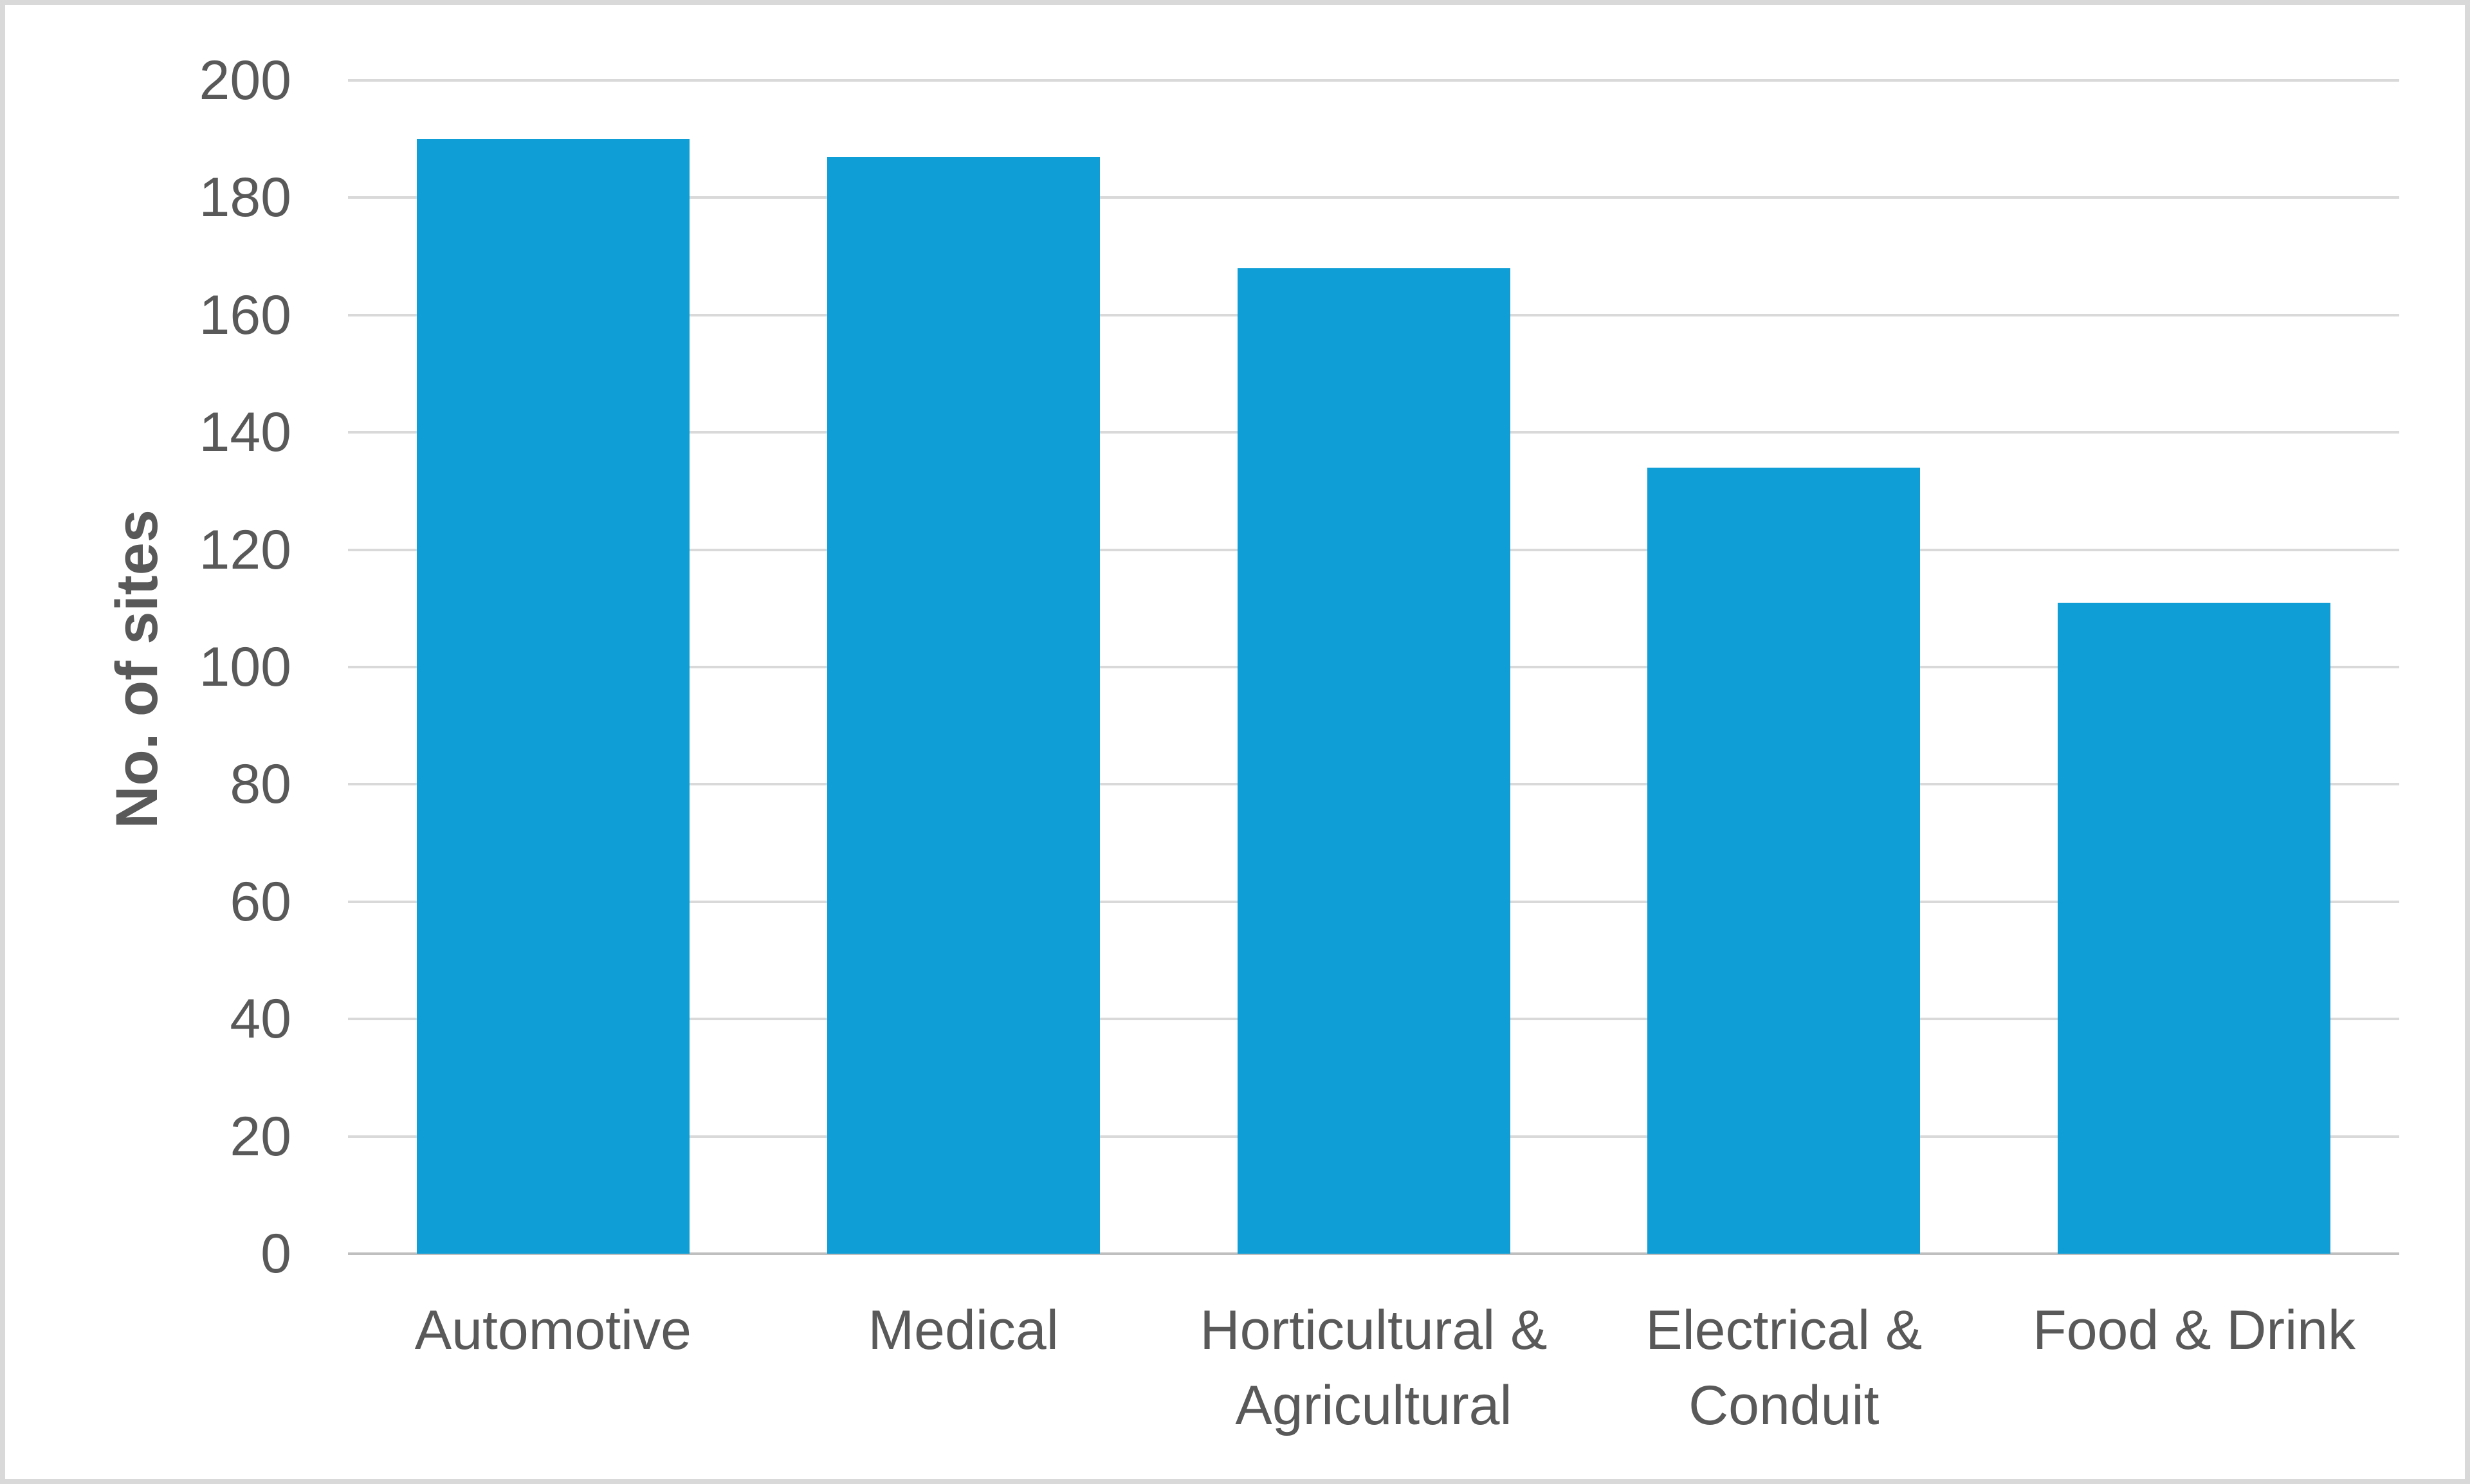 This screenshot has height=1484, width=2470. I want to click on x-category-label-horticultural-agricultural: Horticultural & Agricultural, so click(1374, 1368).